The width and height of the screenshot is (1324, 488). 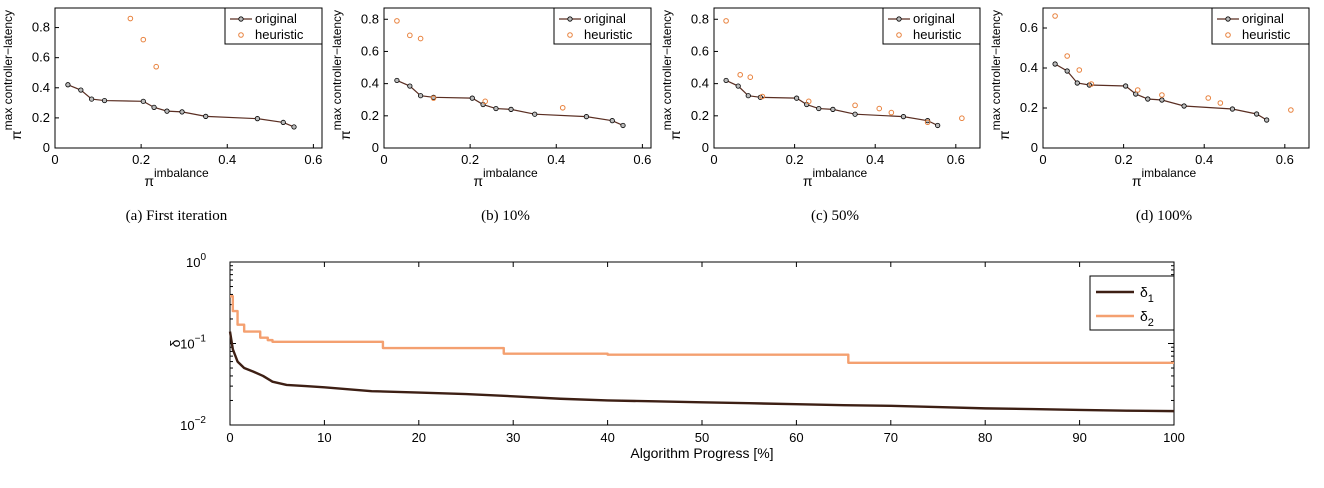 I want to click on y-tick-label: 10⁰, so click(x=196, y=261).